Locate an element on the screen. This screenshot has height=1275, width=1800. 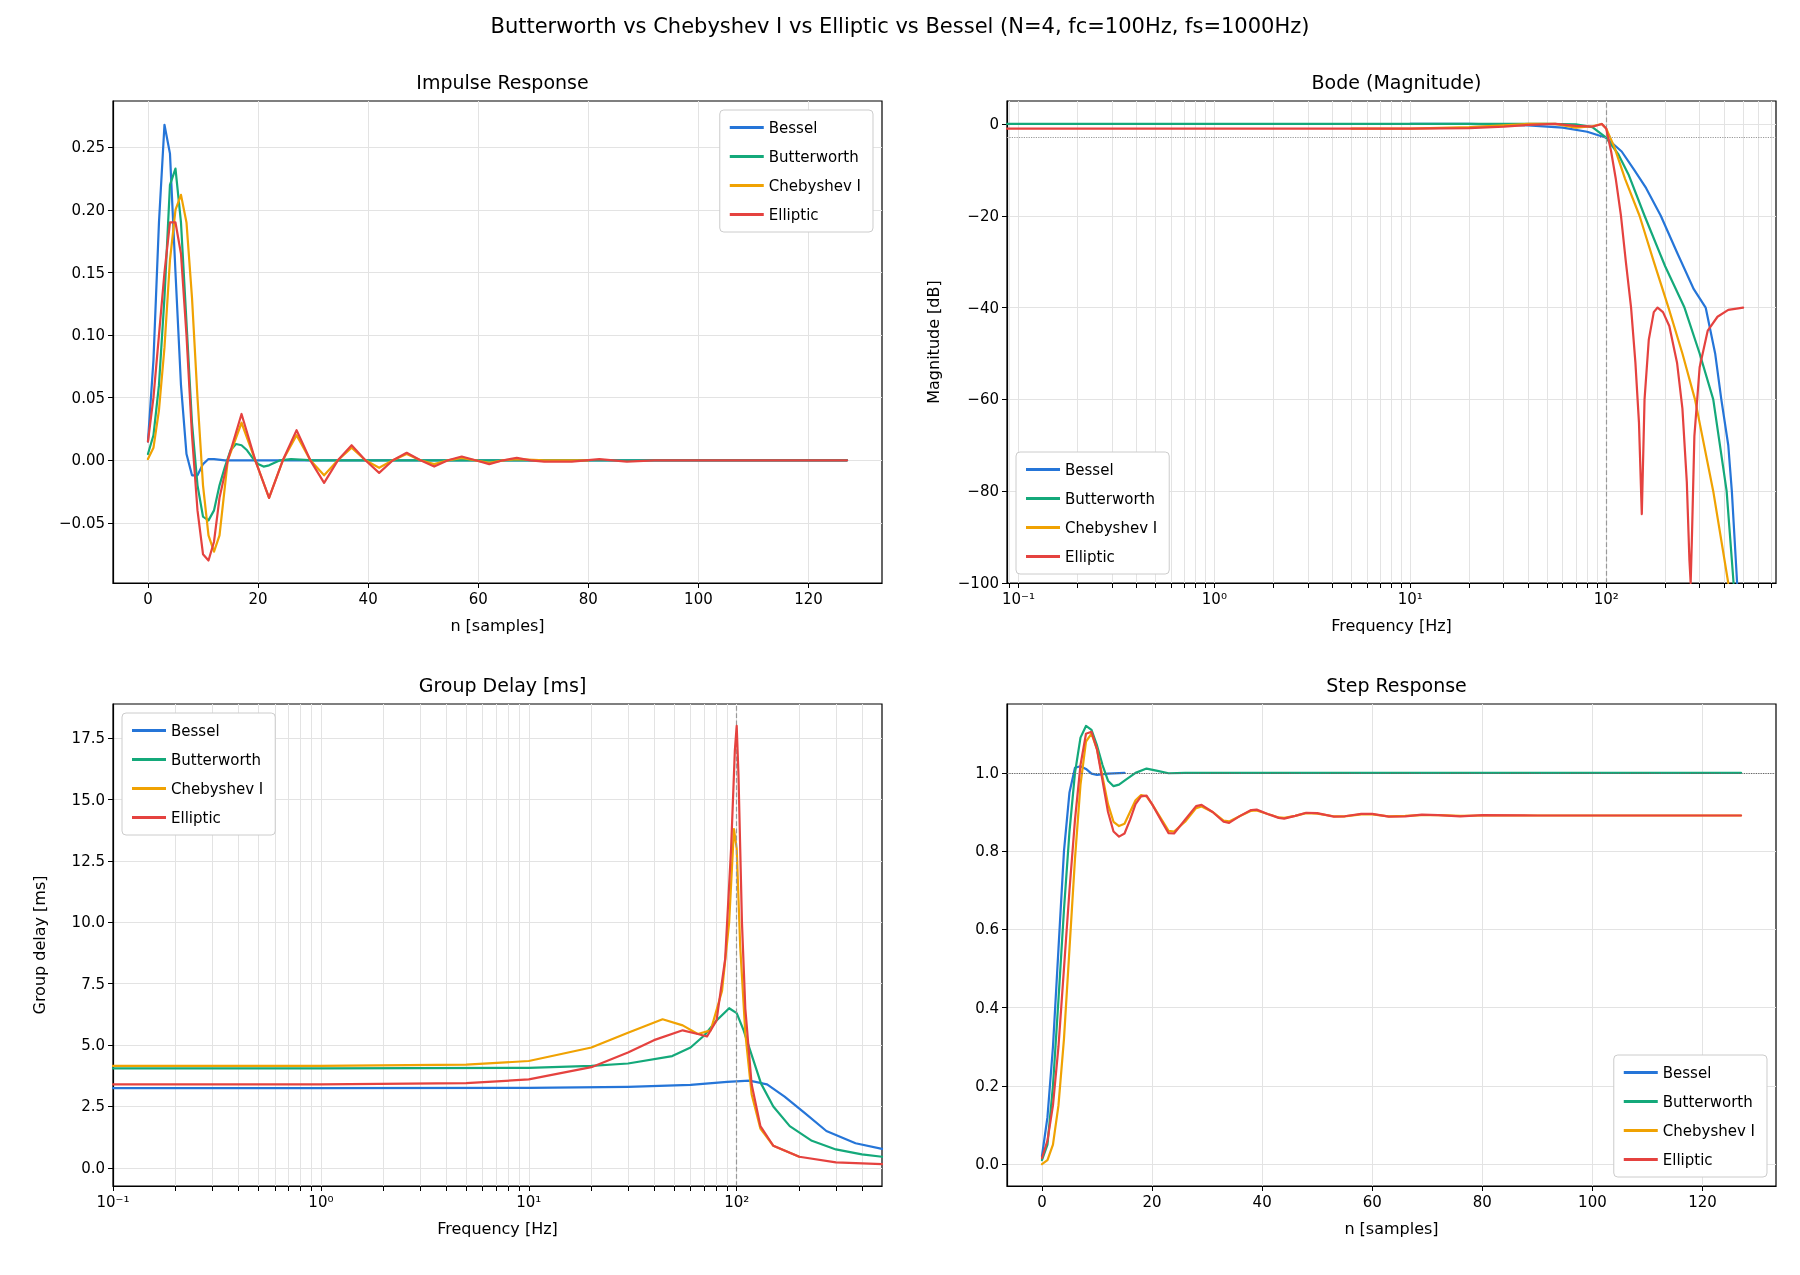
y-tick-label: 2.5 is located at coordinates (93, 1106).